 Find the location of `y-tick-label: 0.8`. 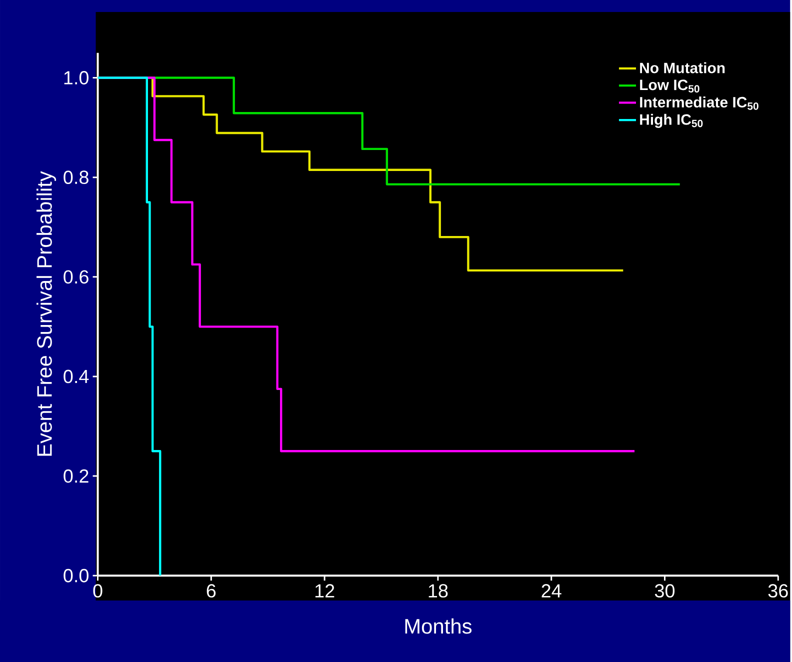

y-tick-label: 0.8 is located at coordinates (76, 177).